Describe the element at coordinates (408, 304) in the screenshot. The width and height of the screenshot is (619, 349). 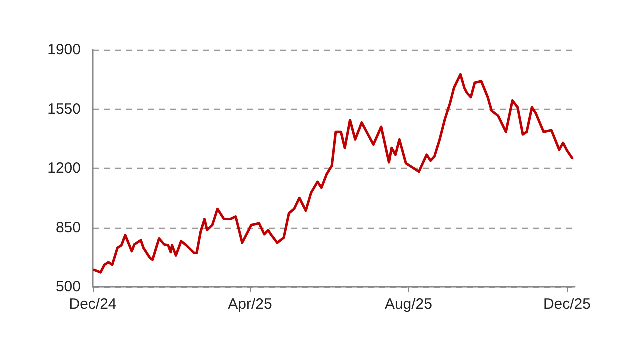
I see `x-tick-label: Aug/25` at that location.